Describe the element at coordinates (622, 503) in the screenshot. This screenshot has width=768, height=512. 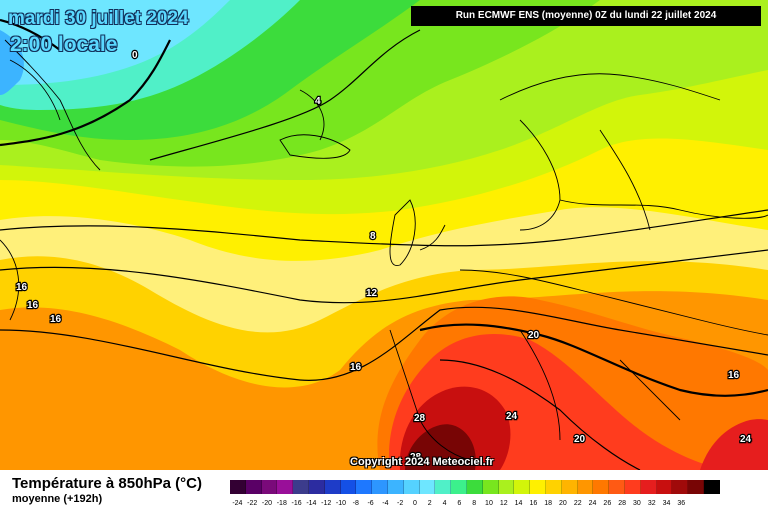
I see `legend-label: 28` at that location.